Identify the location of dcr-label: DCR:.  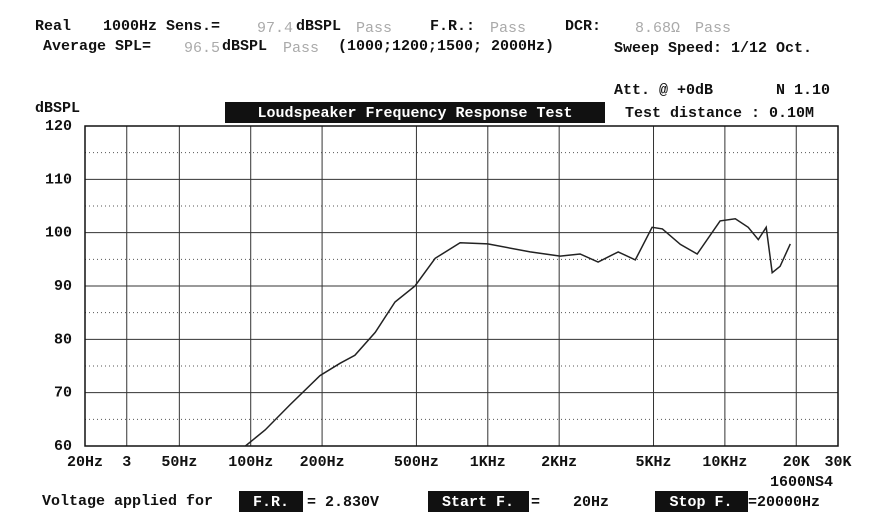
(583, 26).